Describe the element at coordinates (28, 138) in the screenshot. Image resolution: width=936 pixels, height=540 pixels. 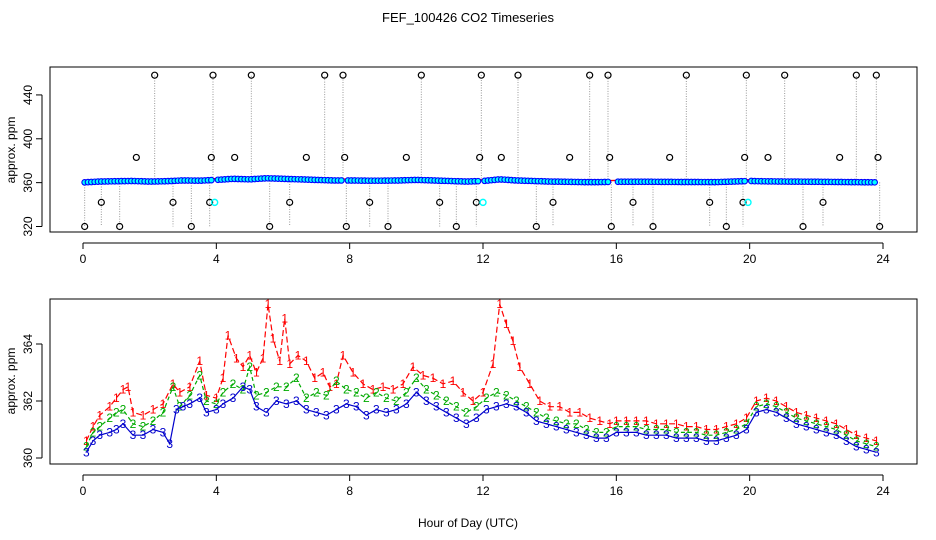
I see `y-tick-label: 400` at that location.